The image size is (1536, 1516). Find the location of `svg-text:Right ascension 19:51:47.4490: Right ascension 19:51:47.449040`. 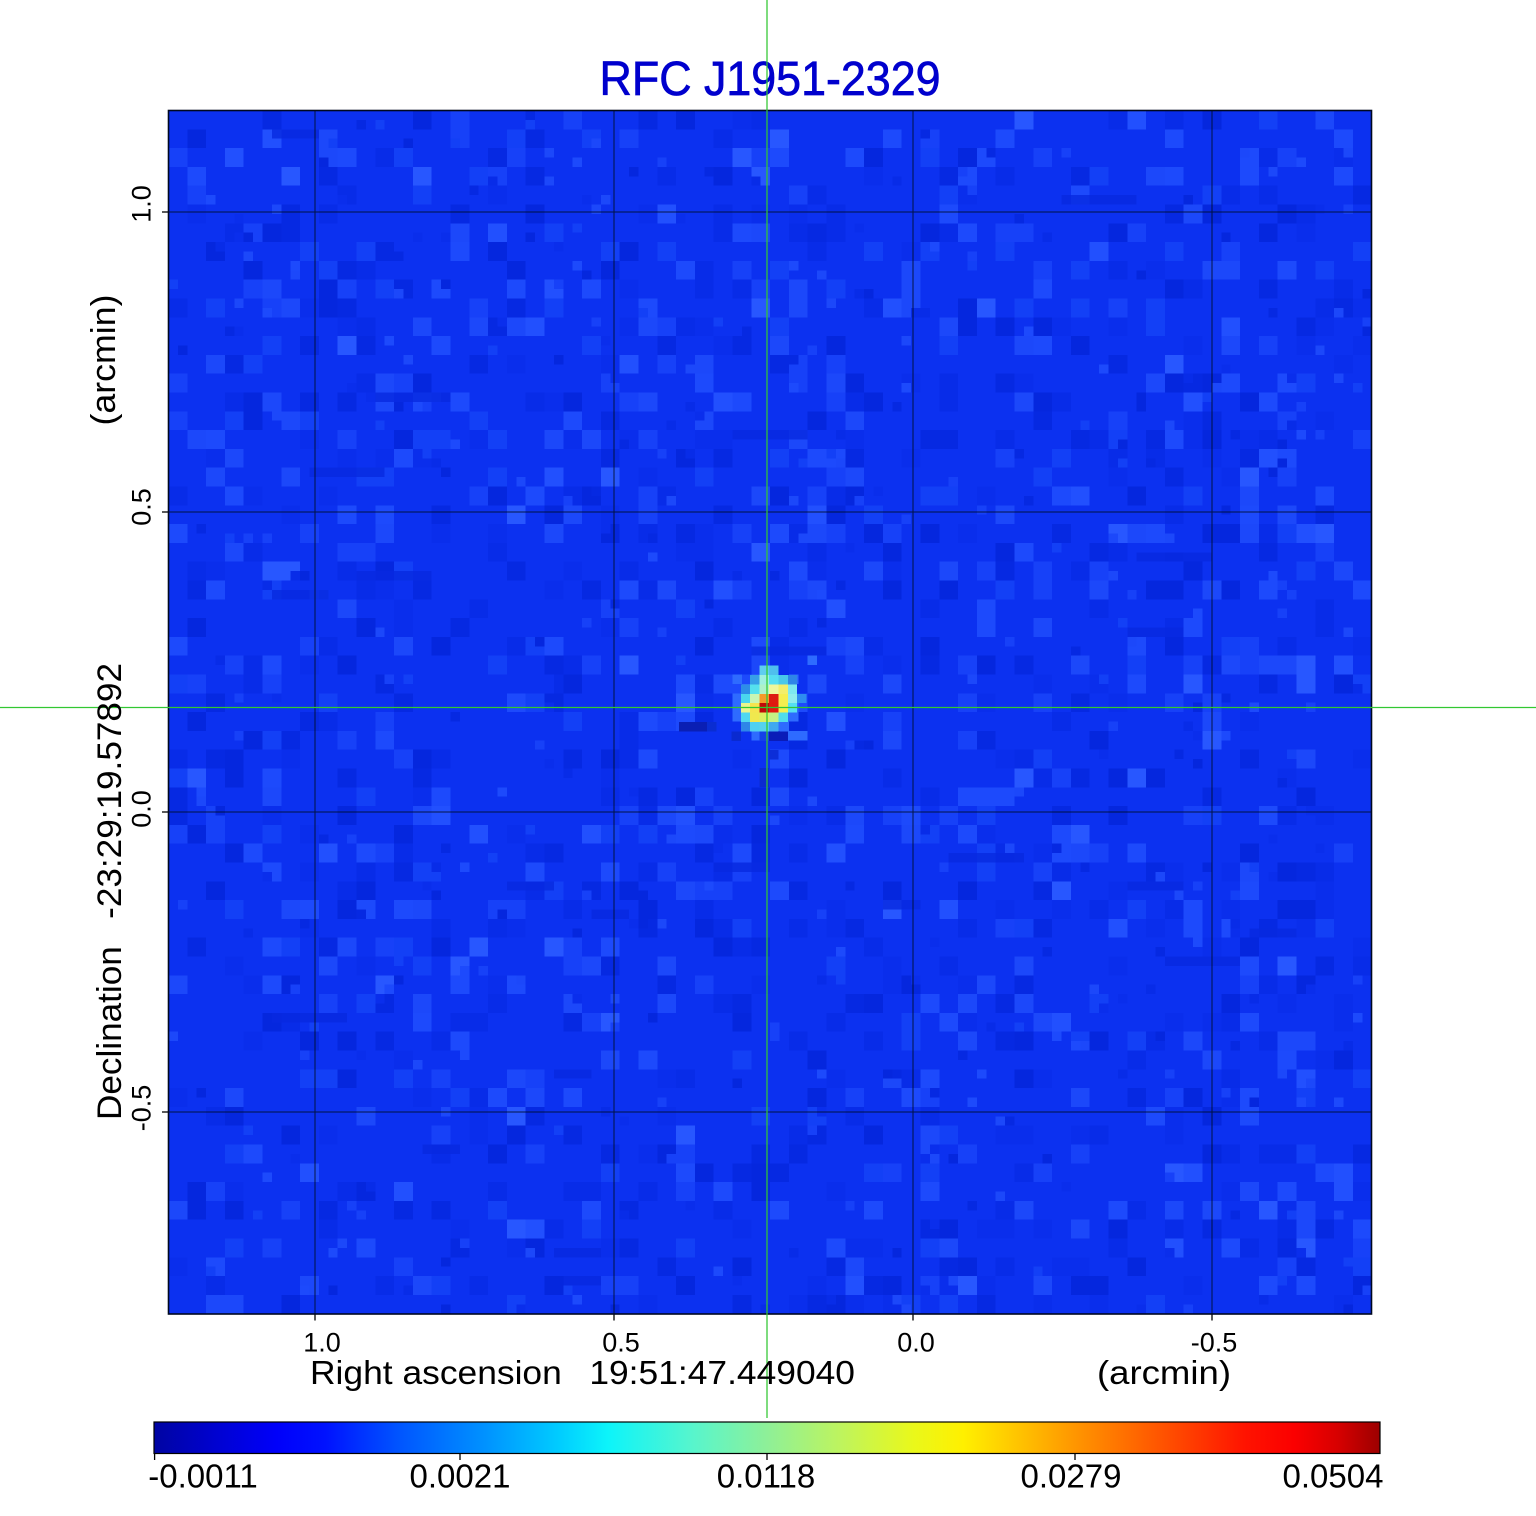

svg-text:Right ascension 19:51:47.4490: Right ascension 19:51:47.449040 is located at coordinates (582, 1372).